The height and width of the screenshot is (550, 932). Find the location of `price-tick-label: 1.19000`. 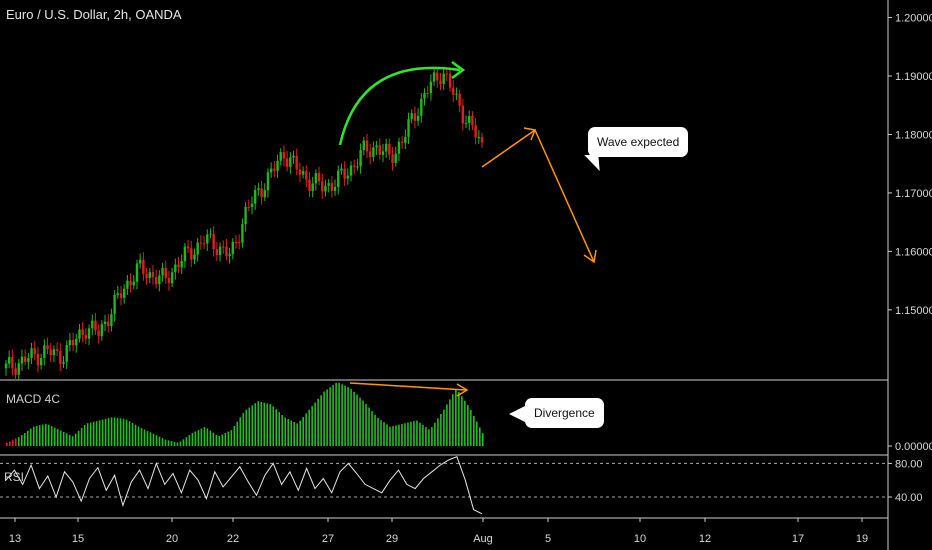

price-tick-label: 1.19000 is located at coordinates (913, 77).